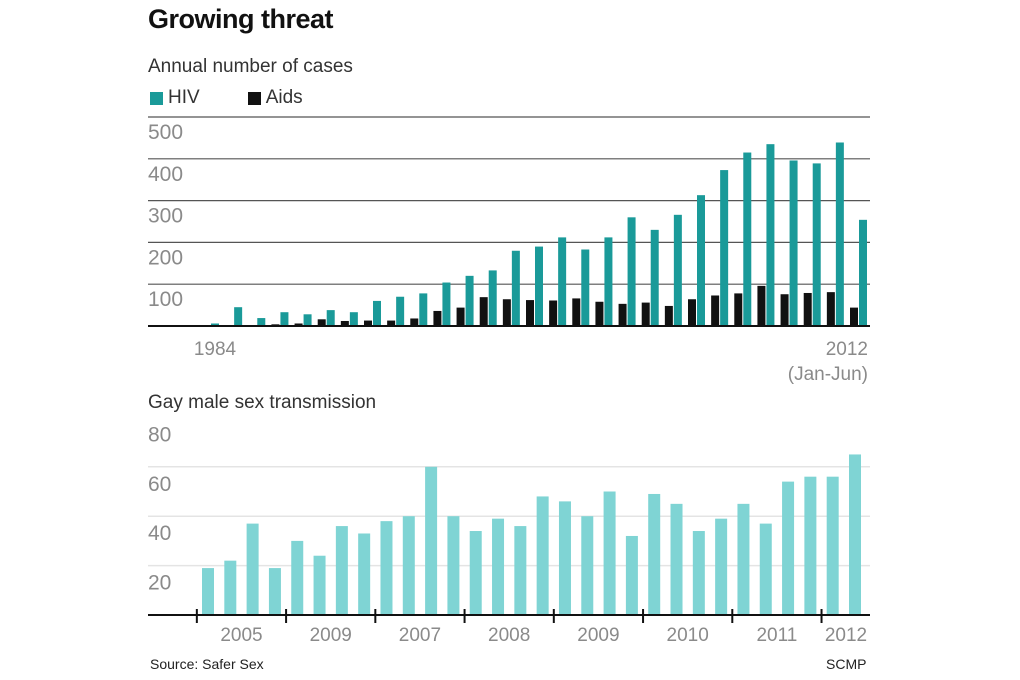 The image size is (1020, 680). What do you see at coordinates (509, 635) in the screenshot?
I see `x-group-label: 2008` at bounding box center [509, 635].